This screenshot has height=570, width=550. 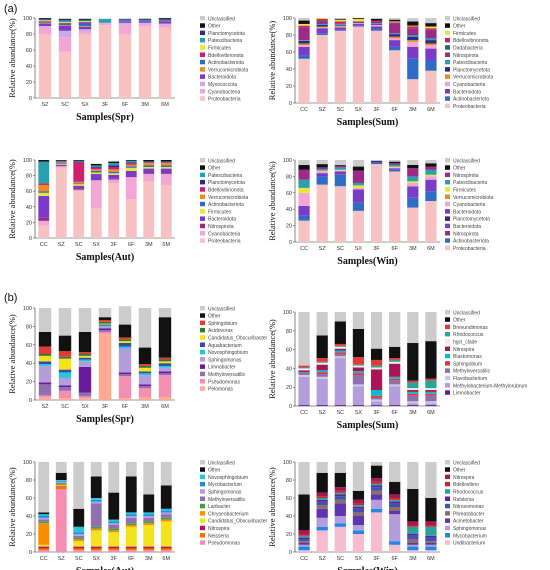 I want to click on bar-segment-acidovorax, so click(x=165, y=360).